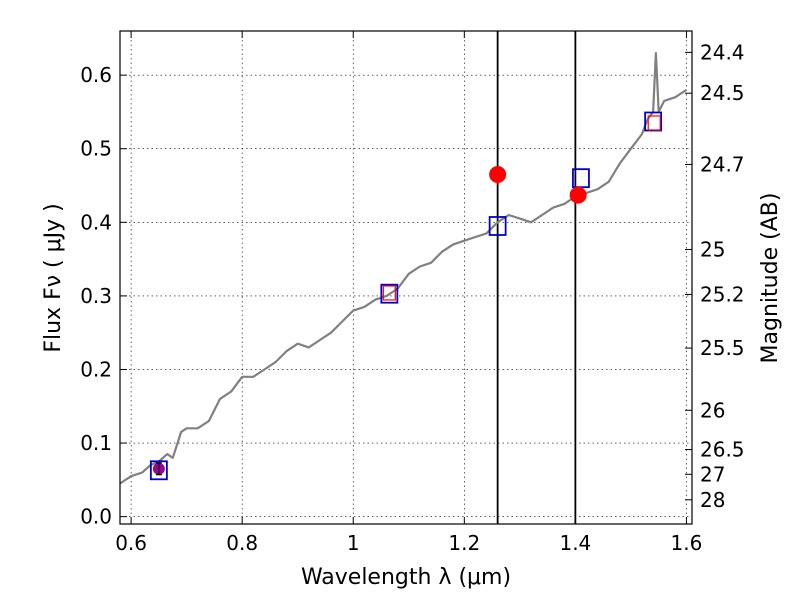  What do you see at coordinates (96, 443) in the screenshot?
I see `y-tick-label: 0.1` at bounding box center [96, 443].